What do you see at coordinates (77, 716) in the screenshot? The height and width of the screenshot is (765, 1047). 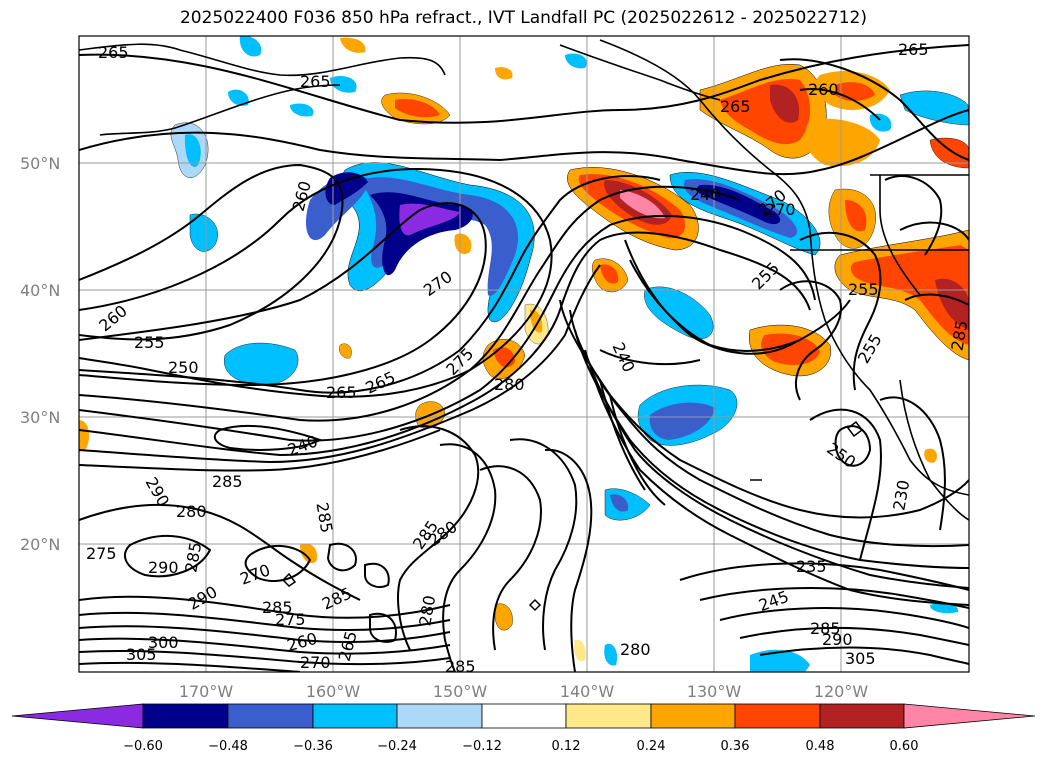 I see `colorbar-extend-low` at bounding box center [77, 716].